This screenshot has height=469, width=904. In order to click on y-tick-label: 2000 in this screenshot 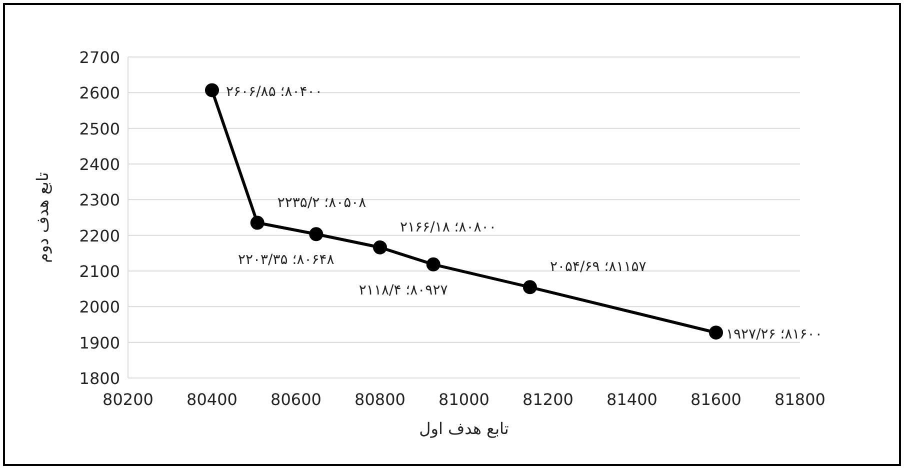, I will do `click(99, 307)`.